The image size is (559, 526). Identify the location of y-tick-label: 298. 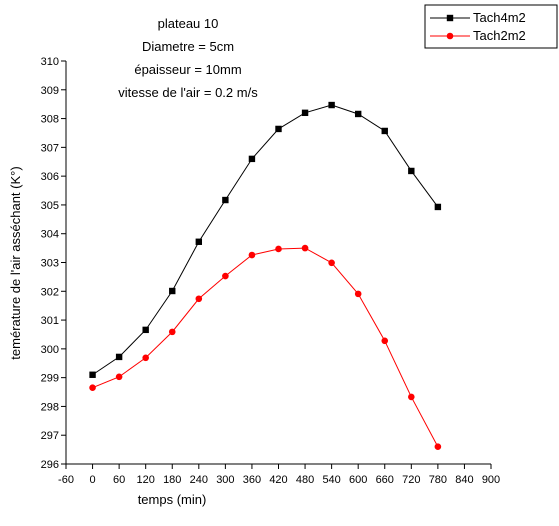
(50, 407).